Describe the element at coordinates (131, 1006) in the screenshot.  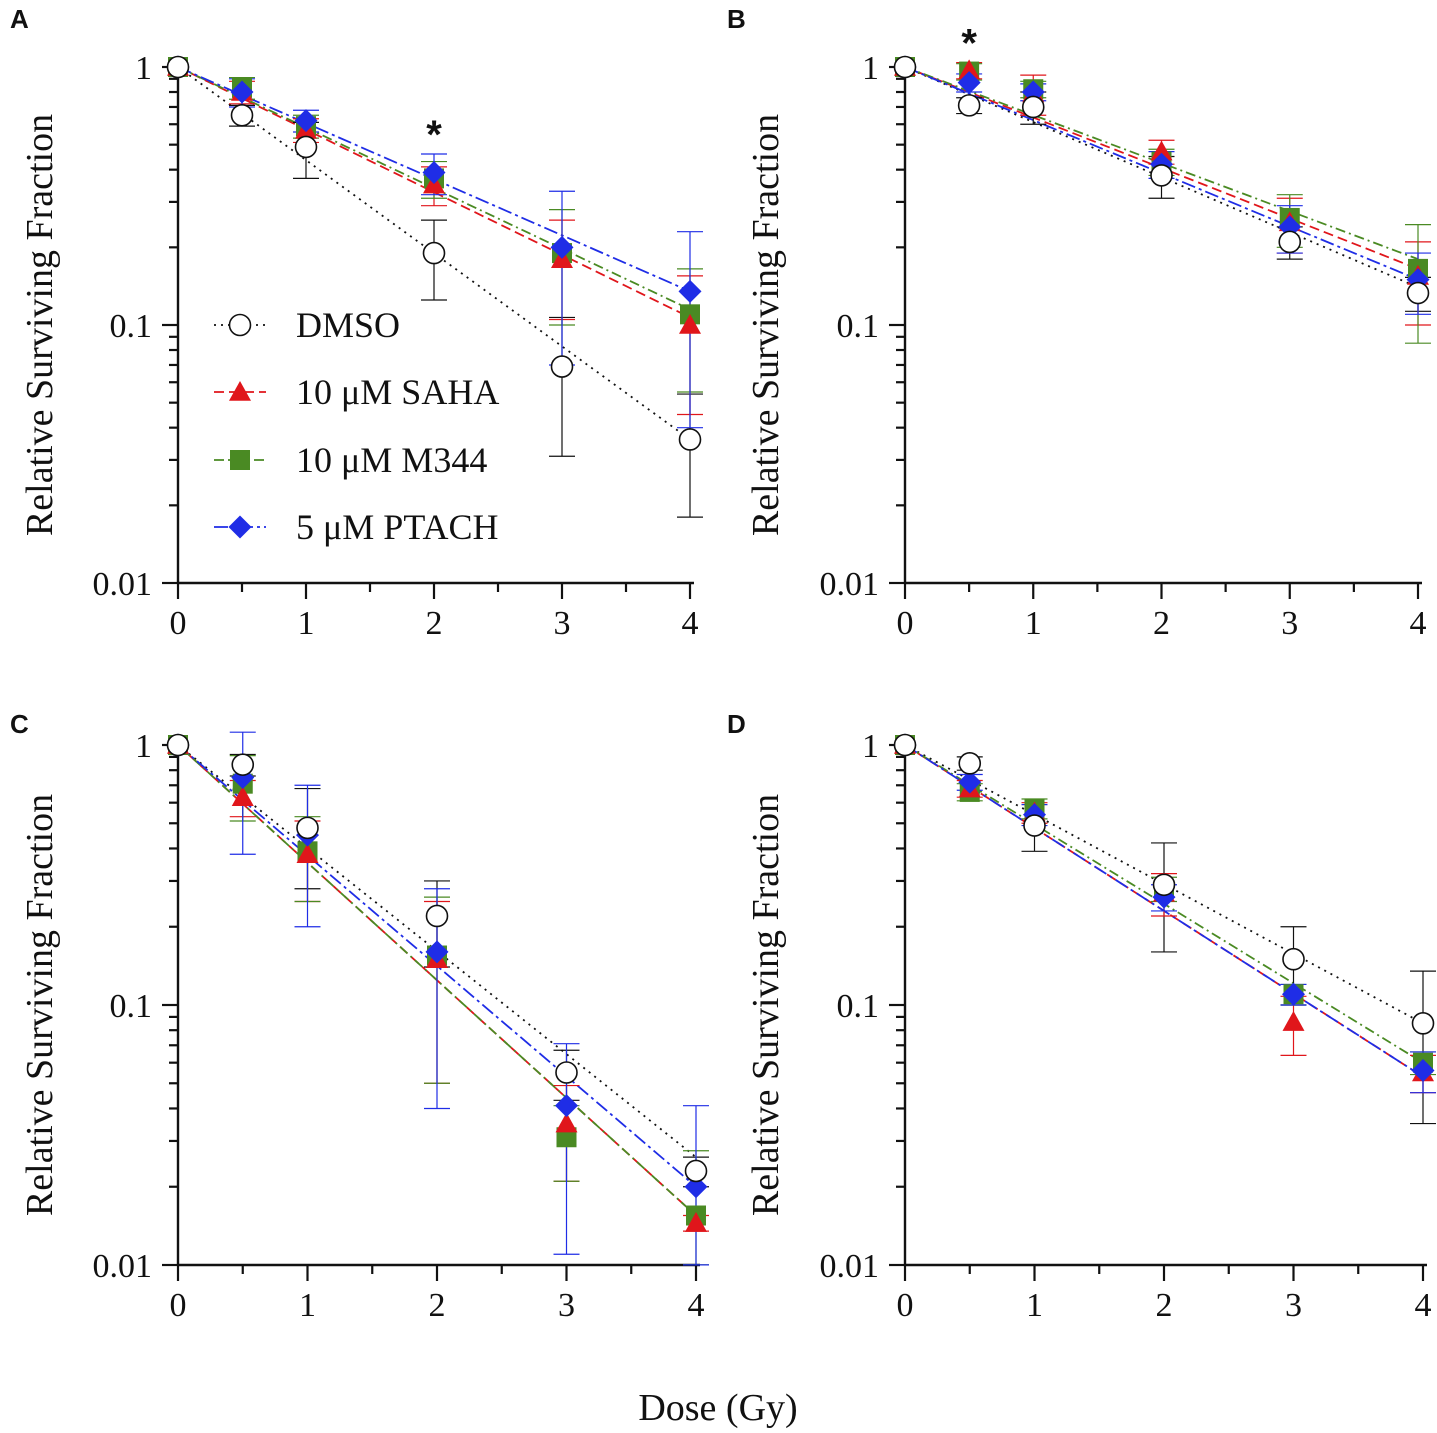
I see `y-tick-label-c: 0.1` at that location.